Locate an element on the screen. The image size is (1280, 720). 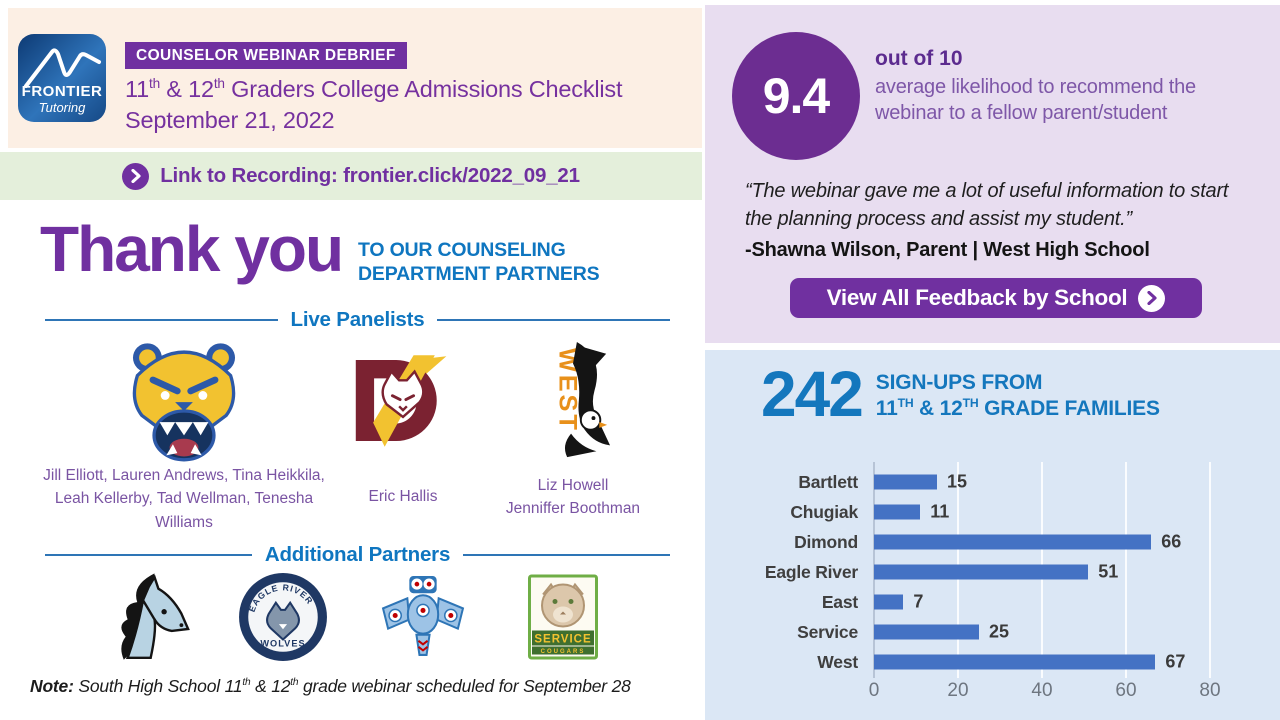
chart-category-label: East is located at coordinates (839, 601).